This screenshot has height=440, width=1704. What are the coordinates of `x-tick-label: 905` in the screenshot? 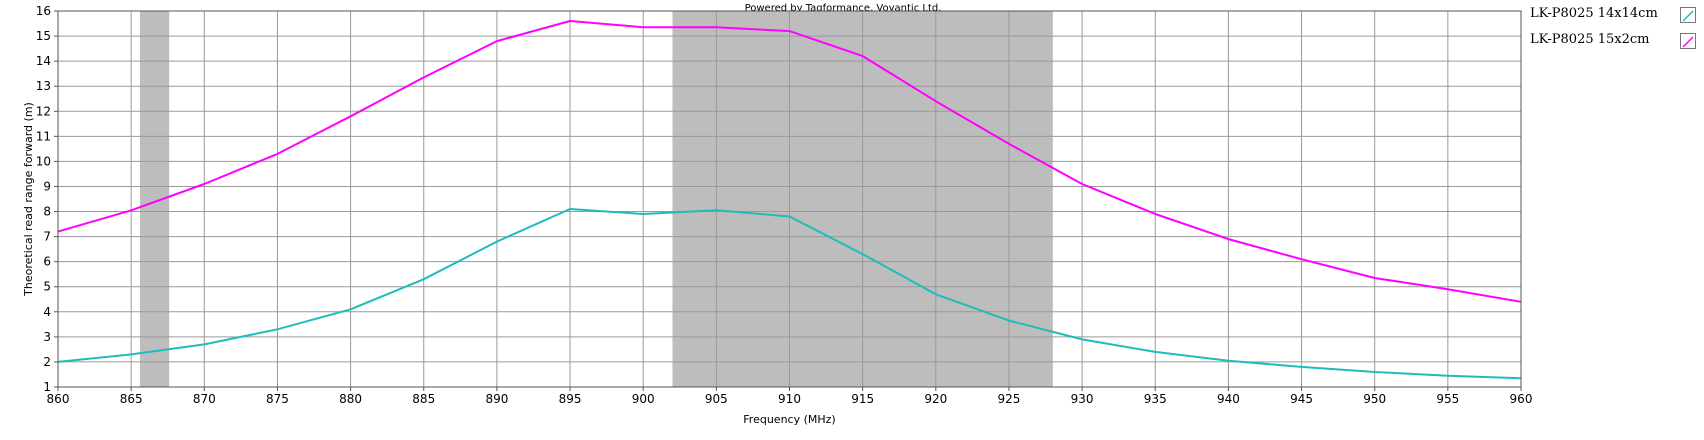 It's located at (716, 399).